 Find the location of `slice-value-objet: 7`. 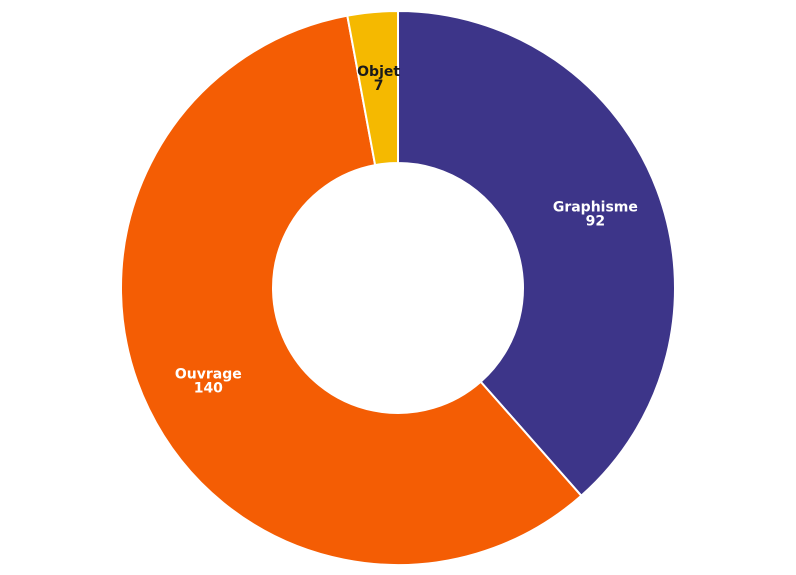

slice-value-objet: 7 is located at coordinates (379, 86).